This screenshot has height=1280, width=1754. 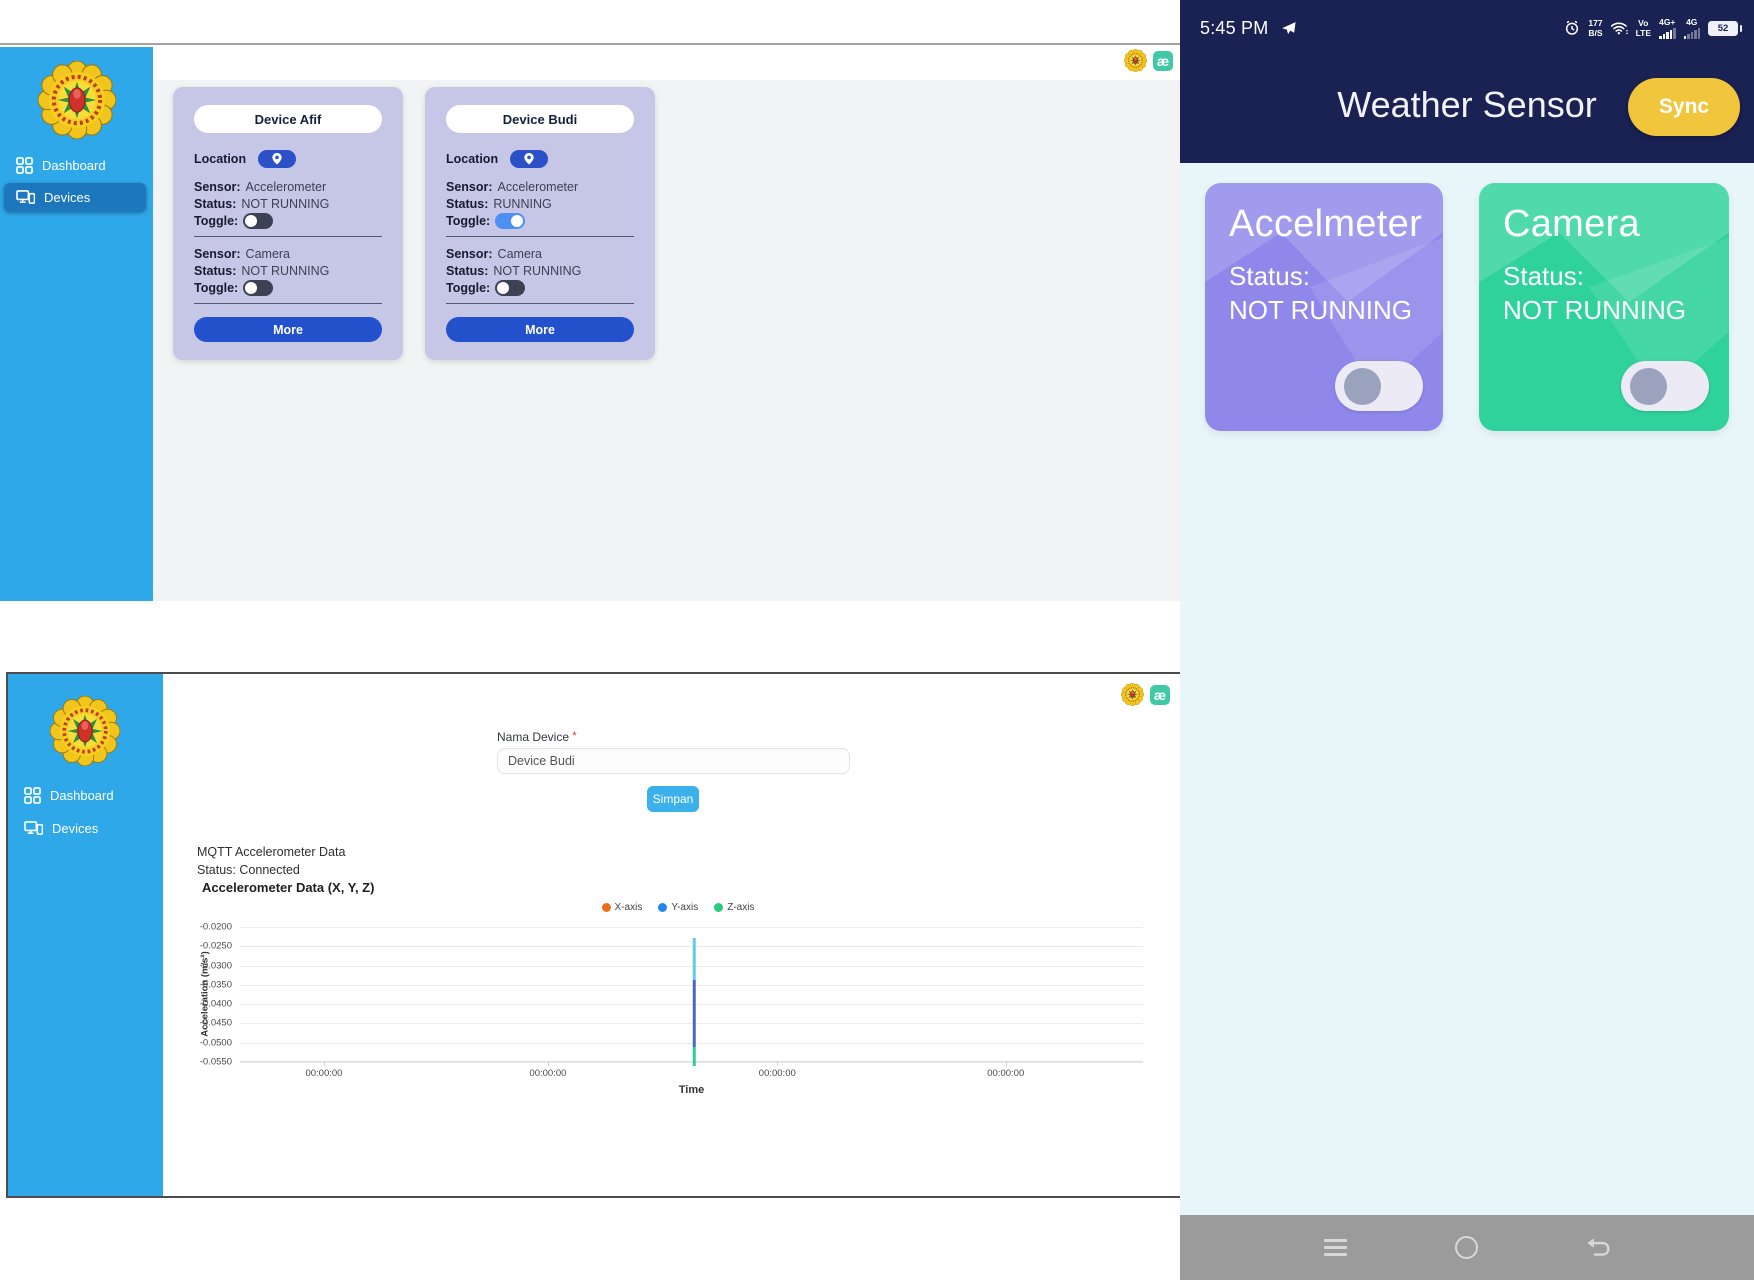 I want to click on chart-legend: X-axis Y-axis Z-axis, so click(x=678, y=907).